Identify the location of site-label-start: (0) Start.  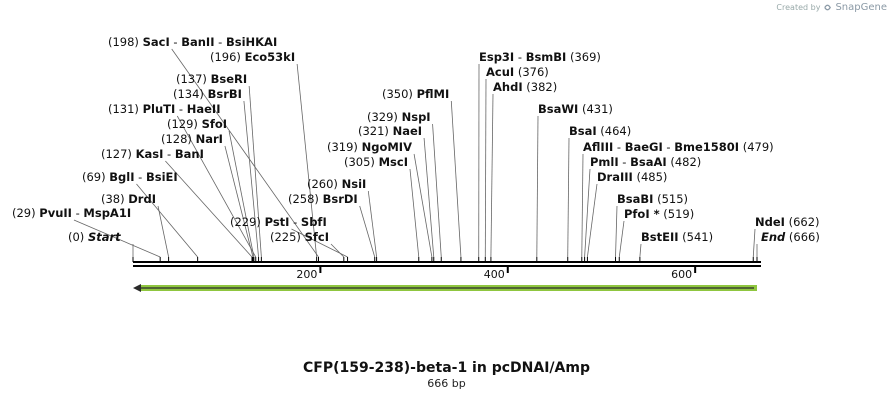
(94, 237).